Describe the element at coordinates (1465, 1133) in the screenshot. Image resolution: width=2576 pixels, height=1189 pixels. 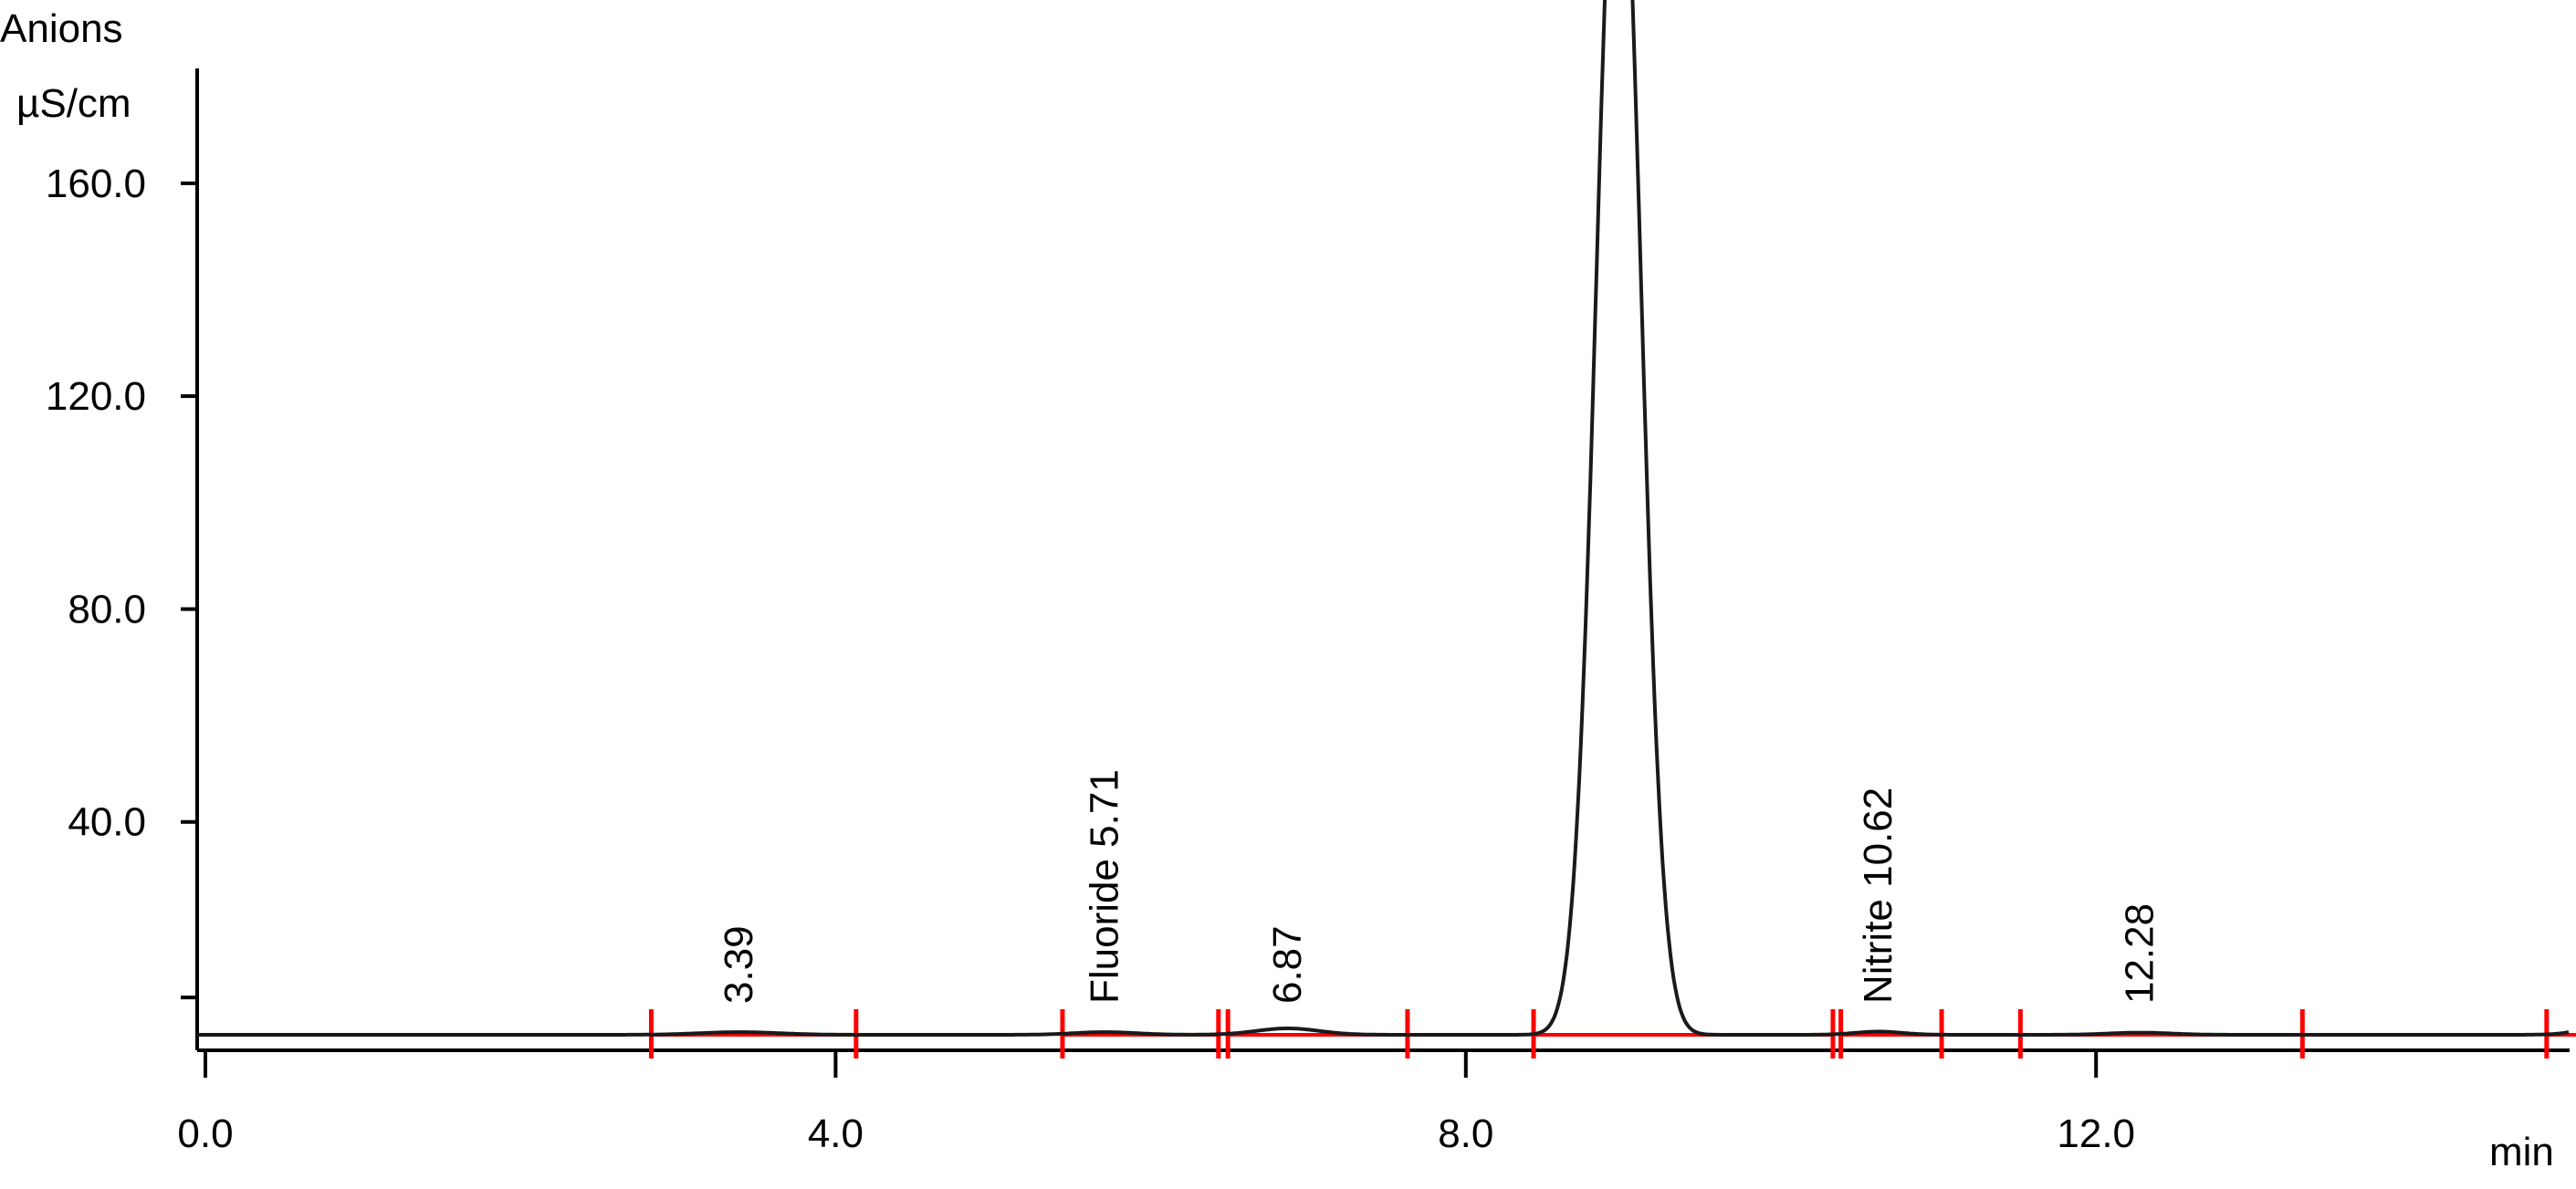
I see `x-tick-label: 8.0` at that location.